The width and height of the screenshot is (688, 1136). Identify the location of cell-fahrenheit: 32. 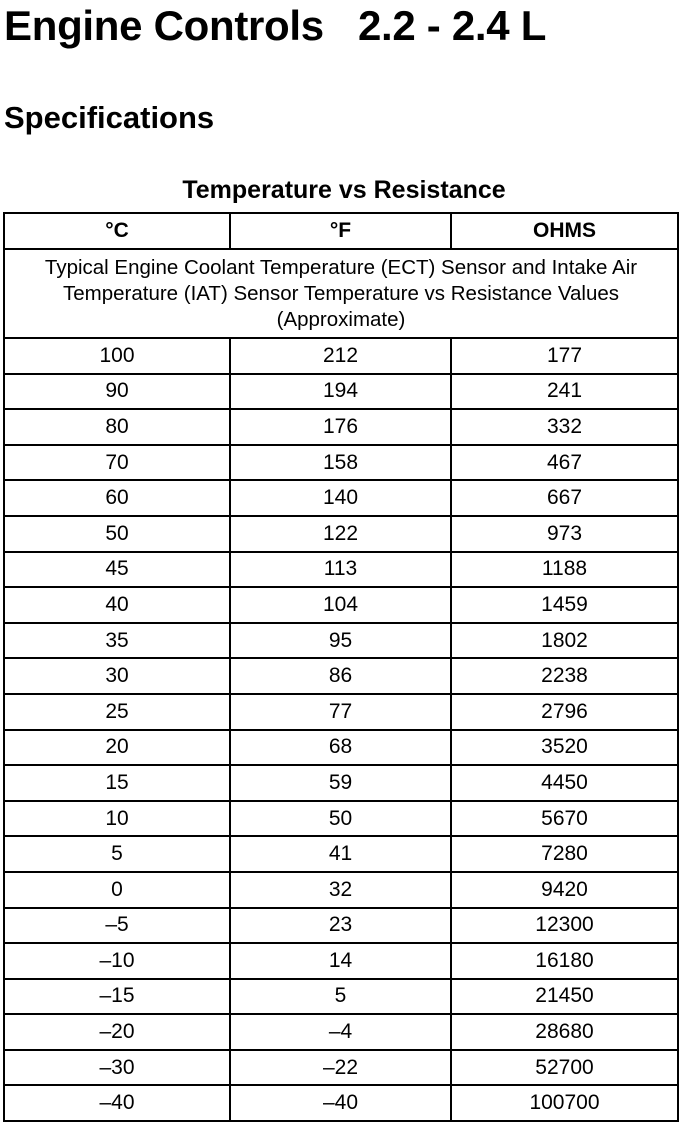
(340, 889).